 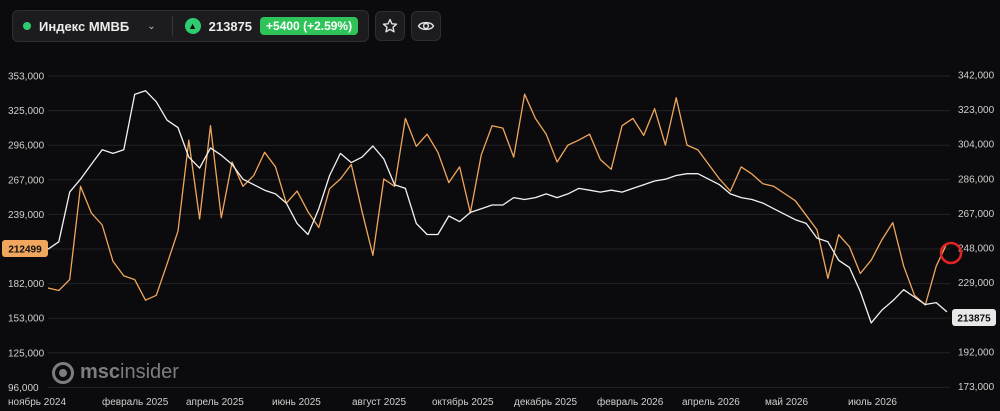 I want to click on price-change-badge: +5400 (+2.59%), so click(x=309, y=26).